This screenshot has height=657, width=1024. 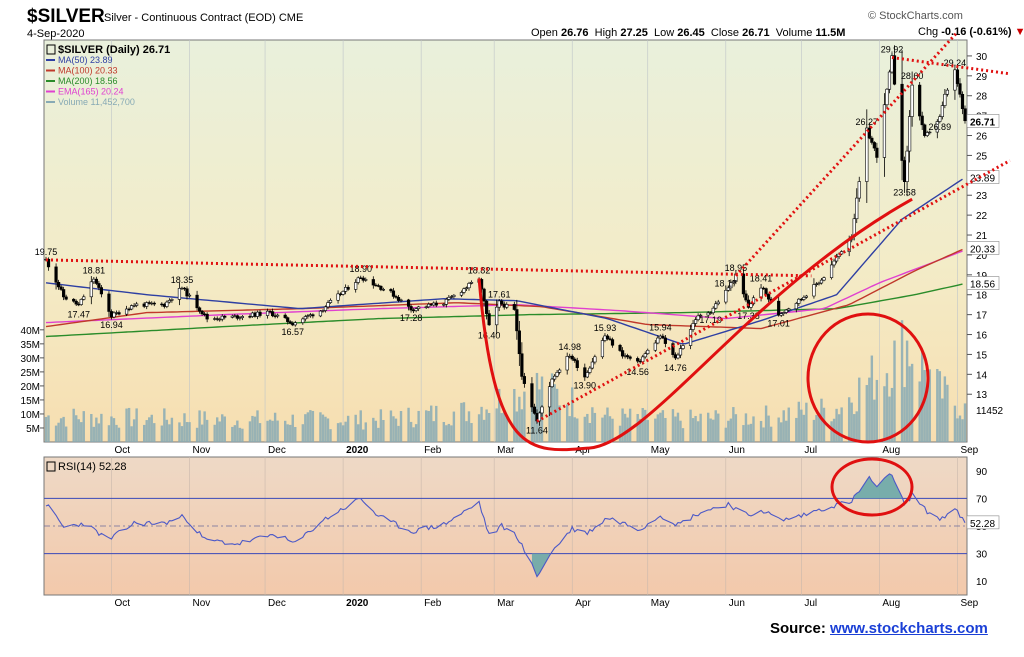 What do you see at coordinates (982, 256) in the screenshot?
I see `price-tick-label: 20` at bounding box center [982, 256].